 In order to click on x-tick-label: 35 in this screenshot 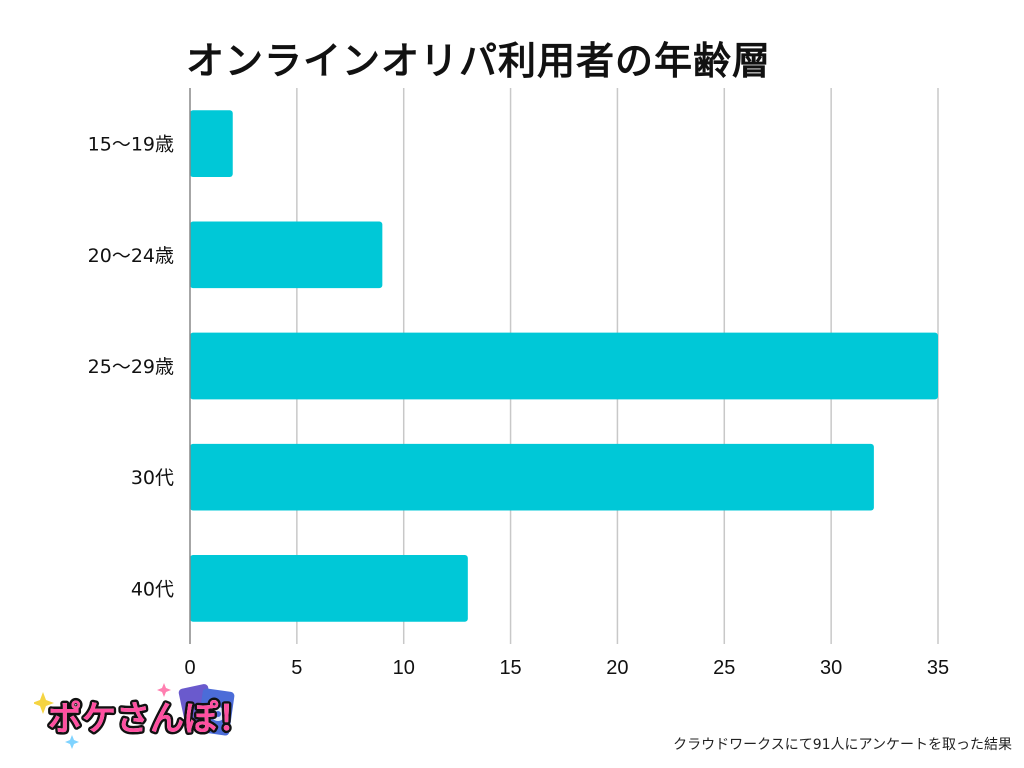, I will do `click(938, 668)`.